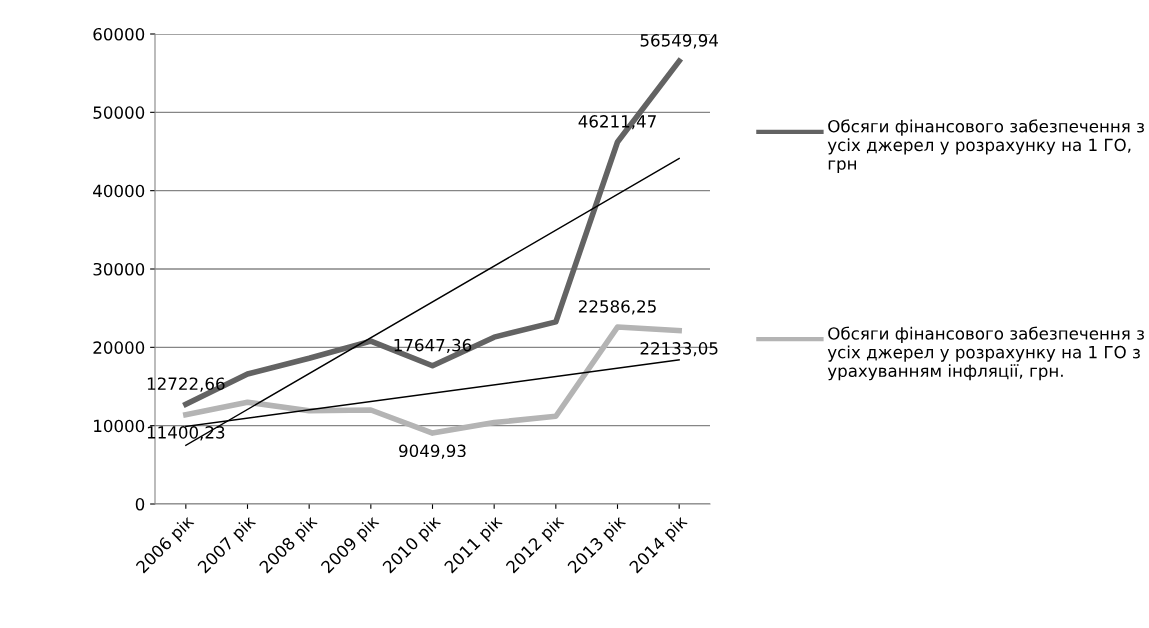 Image resolution: width=1149 pixels, height=628 pixels. What do you see at coordinates (119, 191) in the screenshot?
I see `y-tick-label: 40000` at bounding box center [119, 191].